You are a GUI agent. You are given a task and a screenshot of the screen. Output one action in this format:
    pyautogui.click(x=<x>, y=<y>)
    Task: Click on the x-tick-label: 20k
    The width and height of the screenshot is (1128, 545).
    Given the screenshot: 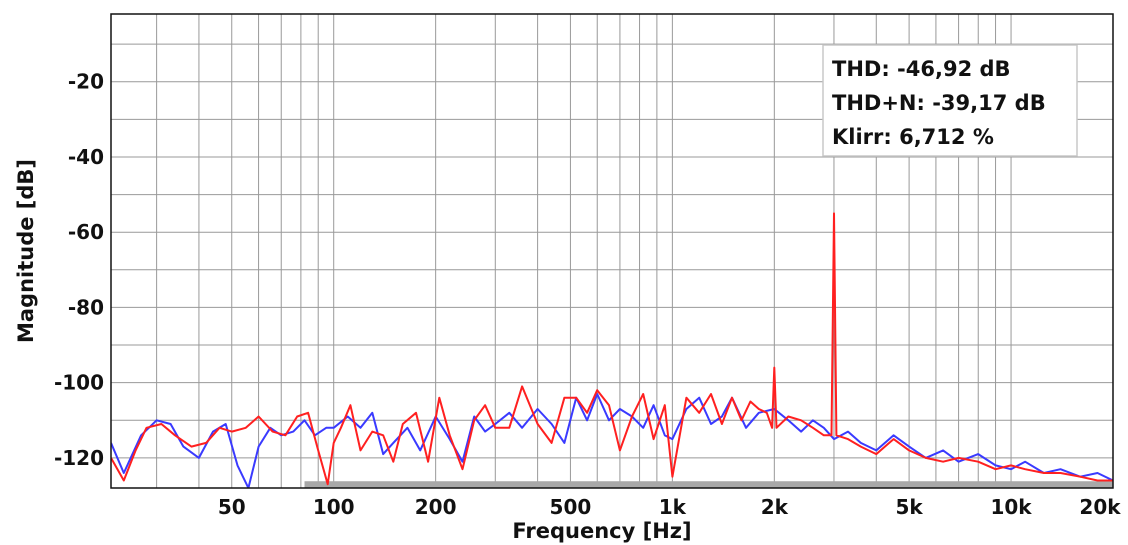 What is the action you would take?
    pyautogui.click(x=1100, y=507)
    